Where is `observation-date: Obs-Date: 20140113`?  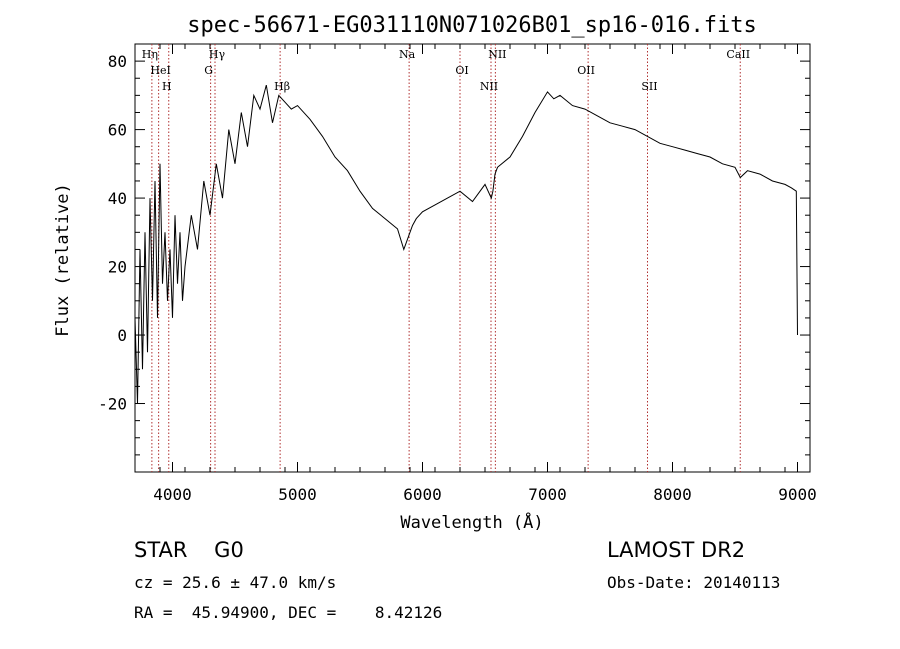 observation-date: Obs-Date: 20140113 is located at coordinates (694, 582).